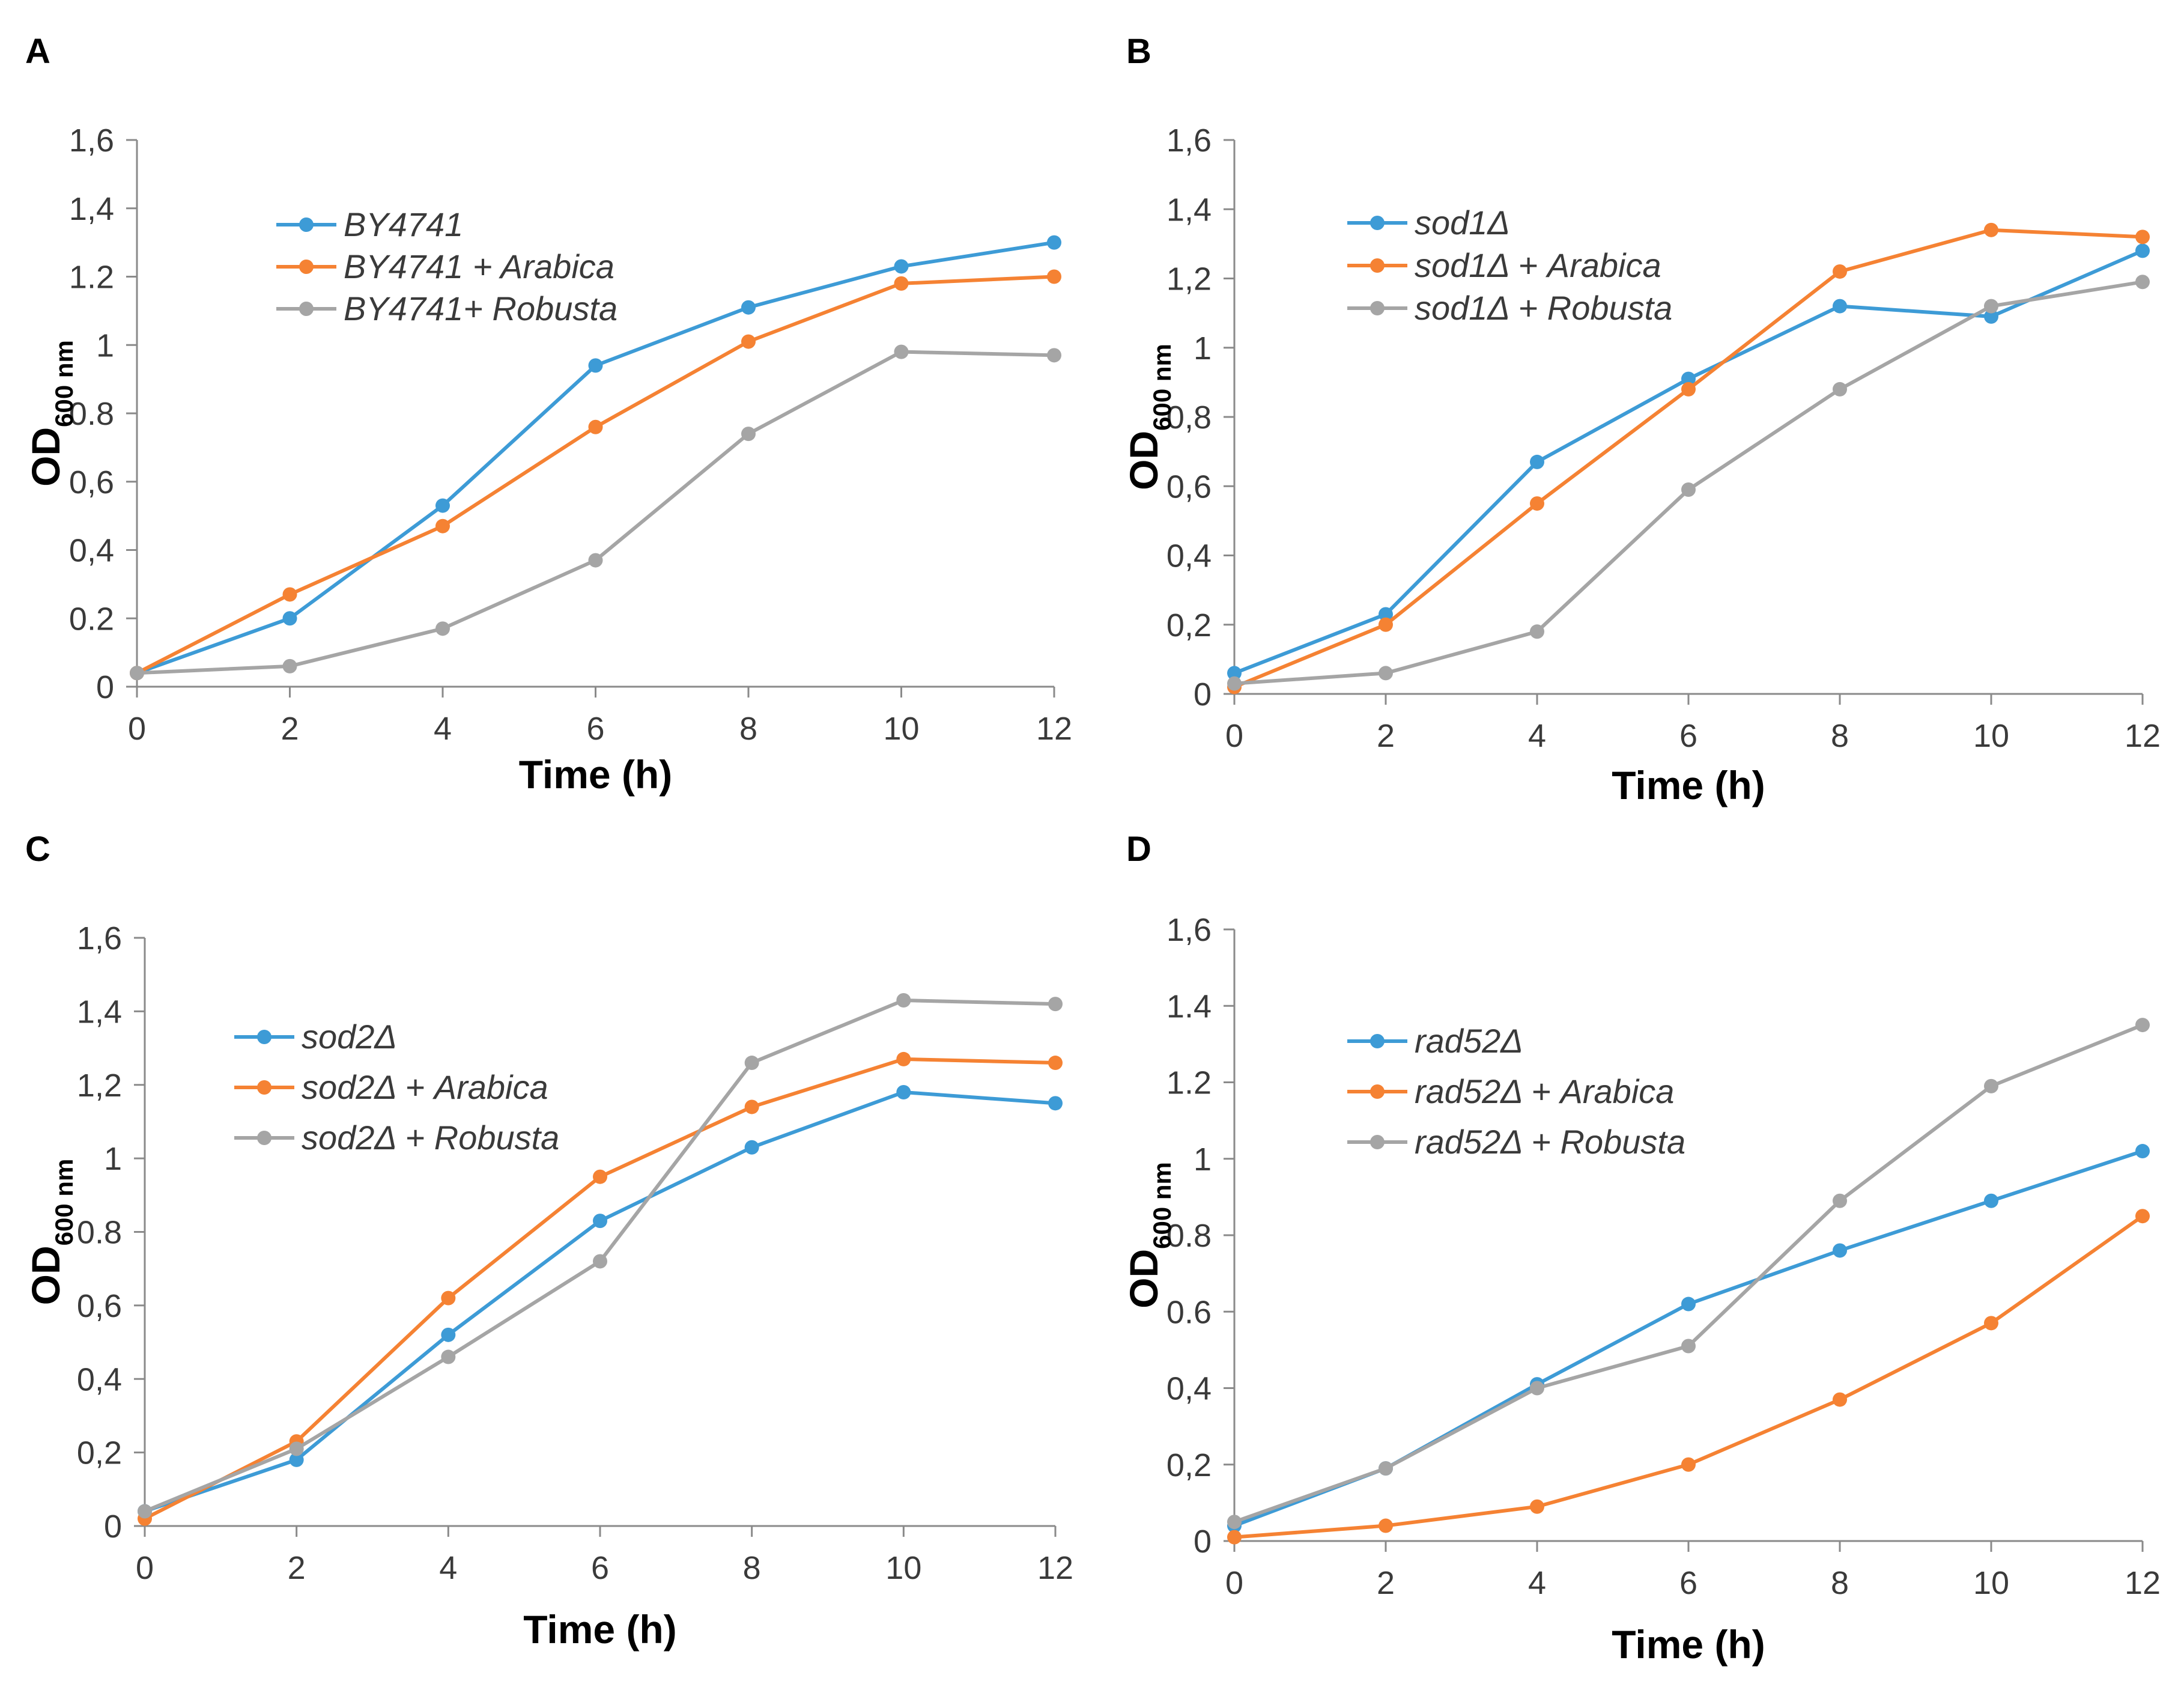  I want to click on x-tick-label: 0, so click(145, 1568).